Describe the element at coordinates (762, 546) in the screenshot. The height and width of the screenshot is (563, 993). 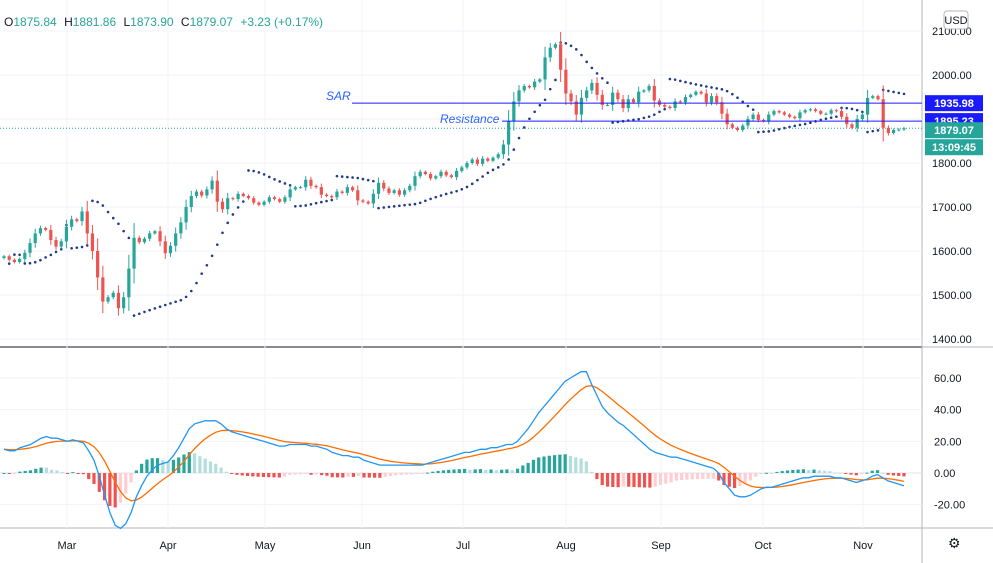
I see `month-tick-label: Oct` at that location.